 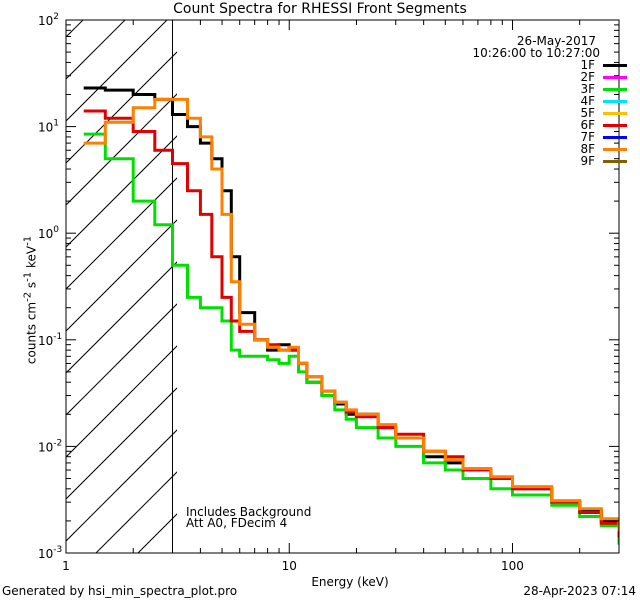 What do you see at coordinates (50, 446) in the screenshot?
I see `y-tick-label: 10⁻²` at bounding box center [50, 446].